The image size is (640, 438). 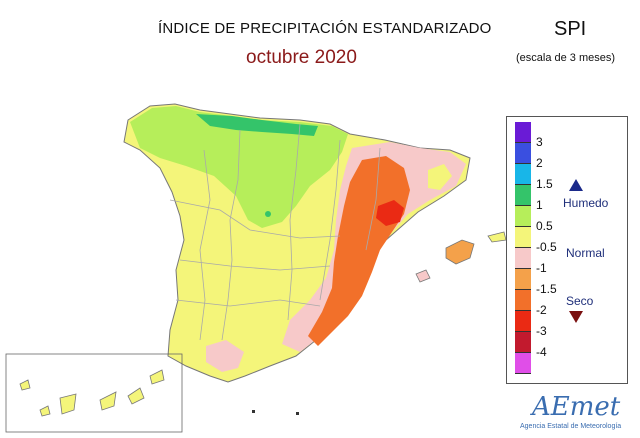 What do you see at coordinates (359, 251) in the screenshot?
I see `east-dry` at bounding box center [359, 251].